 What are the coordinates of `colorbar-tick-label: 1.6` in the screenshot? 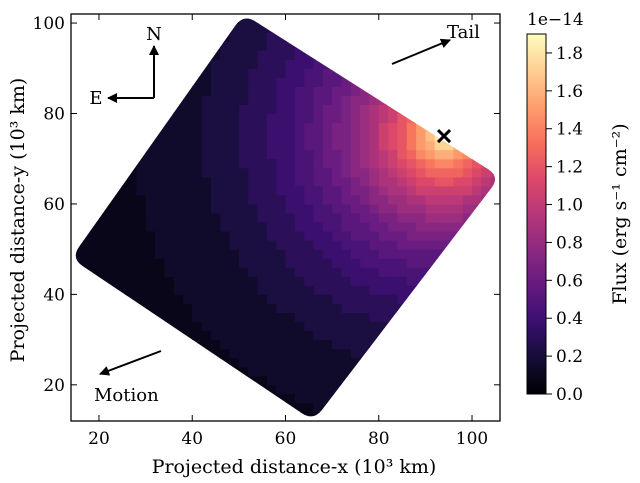 It's located at (569, 92).